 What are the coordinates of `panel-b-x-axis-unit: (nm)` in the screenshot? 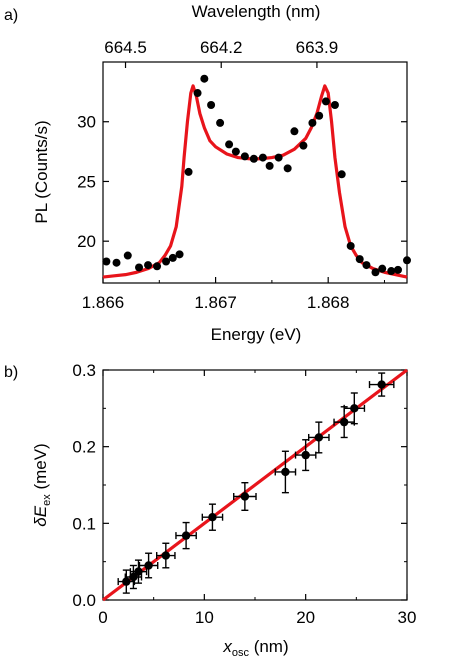 It's located at (269, 646).